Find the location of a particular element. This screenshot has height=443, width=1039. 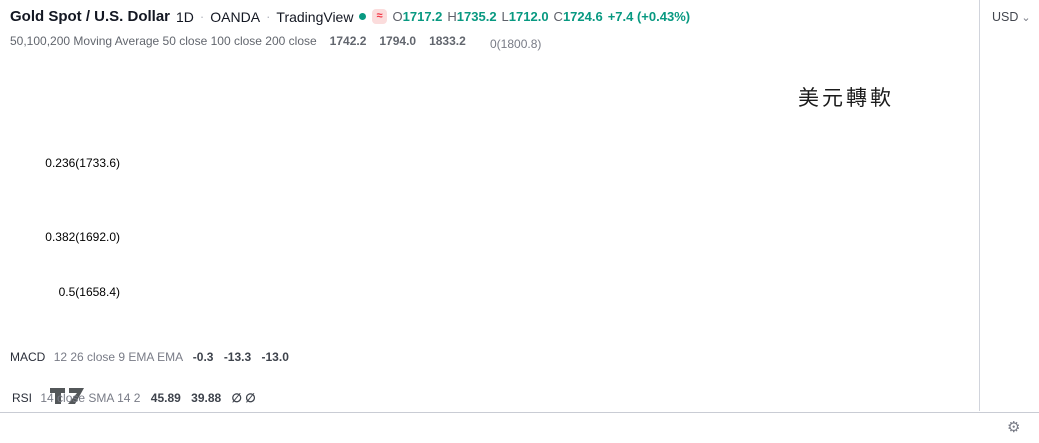

open-value: 1717.2 is located at coordinates (422, 16).